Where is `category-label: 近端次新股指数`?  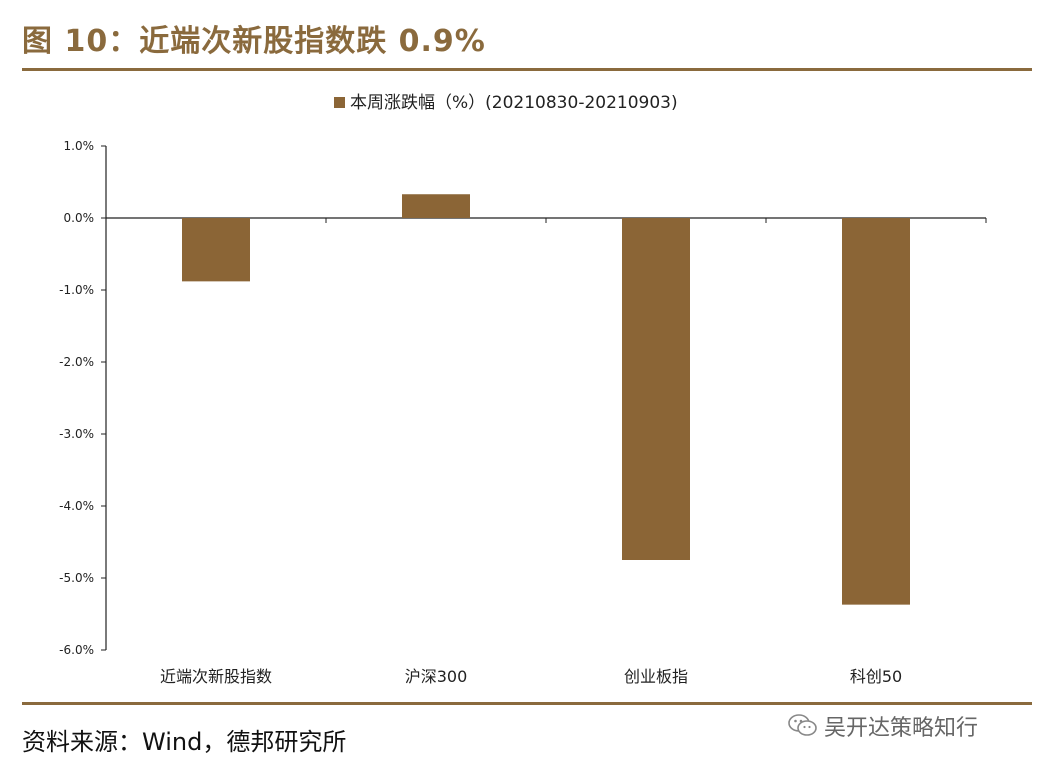 category-label: 近端次新股指数 is located at coordinates (216, 676).